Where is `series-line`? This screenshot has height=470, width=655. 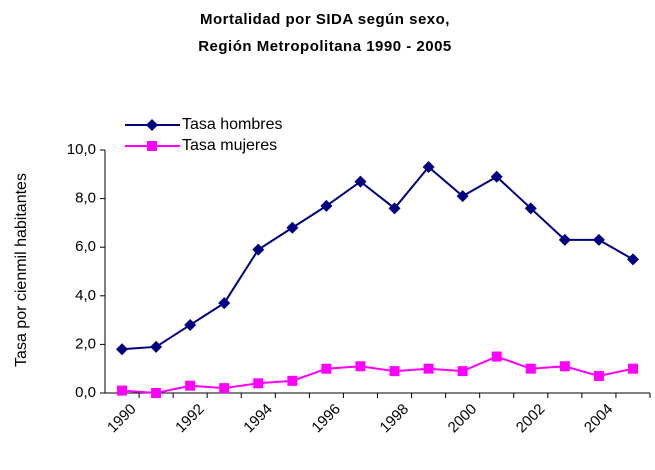
series-line is located at coordinates (377, 375).